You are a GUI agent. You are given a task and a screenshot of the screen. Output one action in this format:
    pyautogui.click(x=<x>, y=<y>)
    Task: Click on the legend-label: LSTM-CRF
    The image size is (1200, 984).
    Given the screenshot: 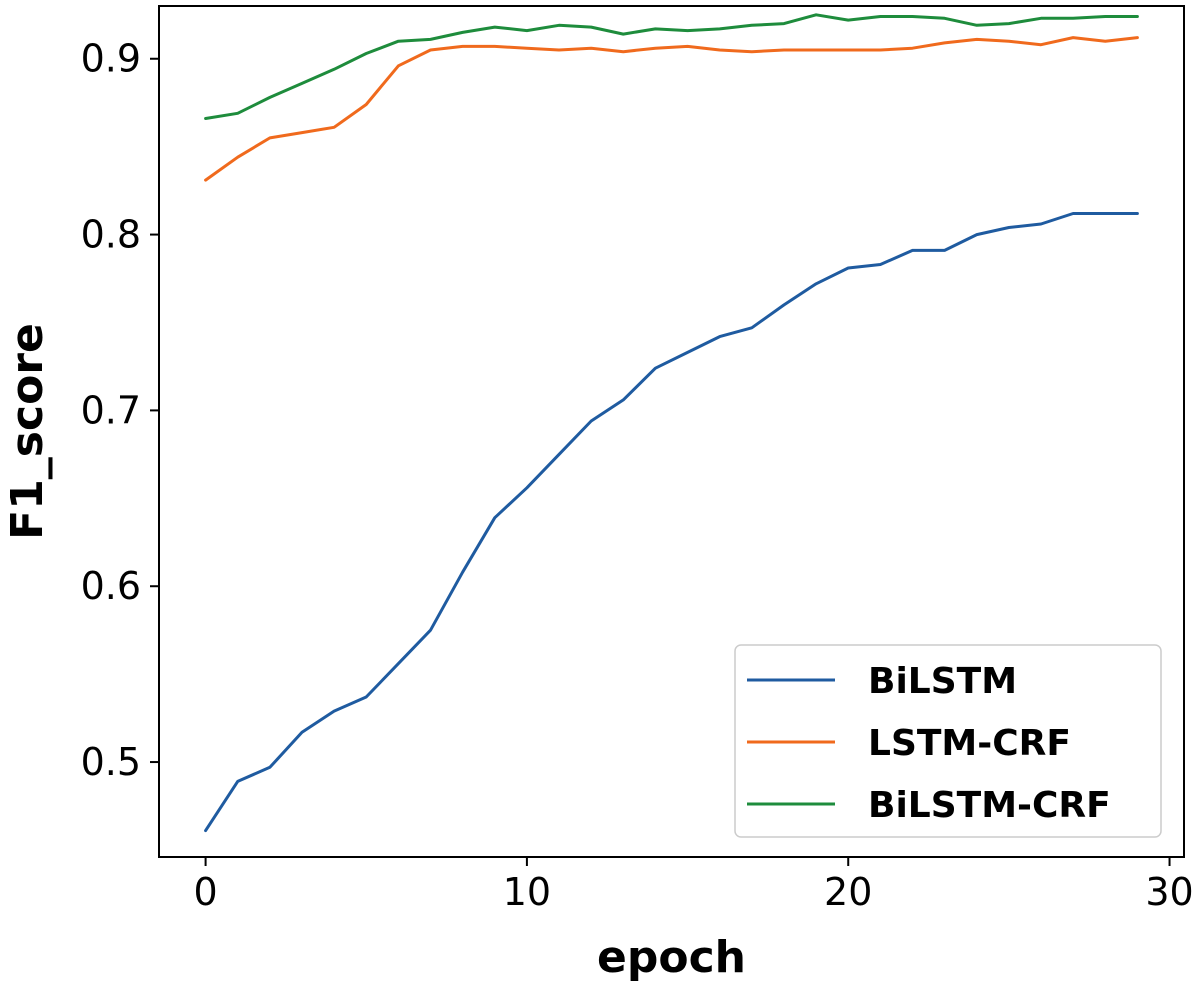 What is the action you would take?
    pyautogui.click(x=969, y=743)
    